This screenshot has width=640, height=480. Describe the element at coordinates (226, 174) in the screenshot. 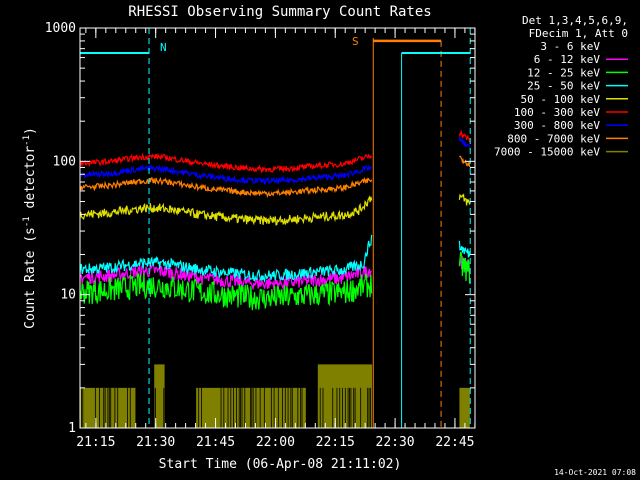

I see `rate-300-800-kev-trace` at that location.